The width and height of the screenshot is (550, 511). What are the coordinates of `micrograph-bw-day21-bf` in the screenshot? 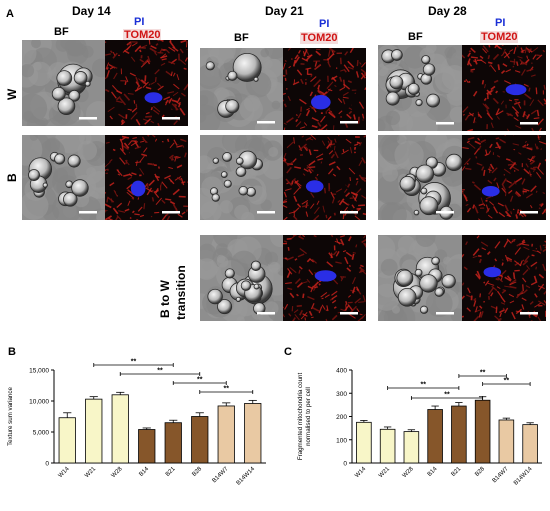 It's located at (241, 278).